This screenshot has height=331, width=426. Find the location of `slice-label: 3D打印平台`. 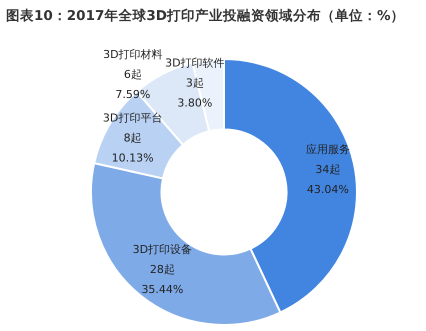

slice-label: 3D打印平台 is located at coordinates (132, 118).